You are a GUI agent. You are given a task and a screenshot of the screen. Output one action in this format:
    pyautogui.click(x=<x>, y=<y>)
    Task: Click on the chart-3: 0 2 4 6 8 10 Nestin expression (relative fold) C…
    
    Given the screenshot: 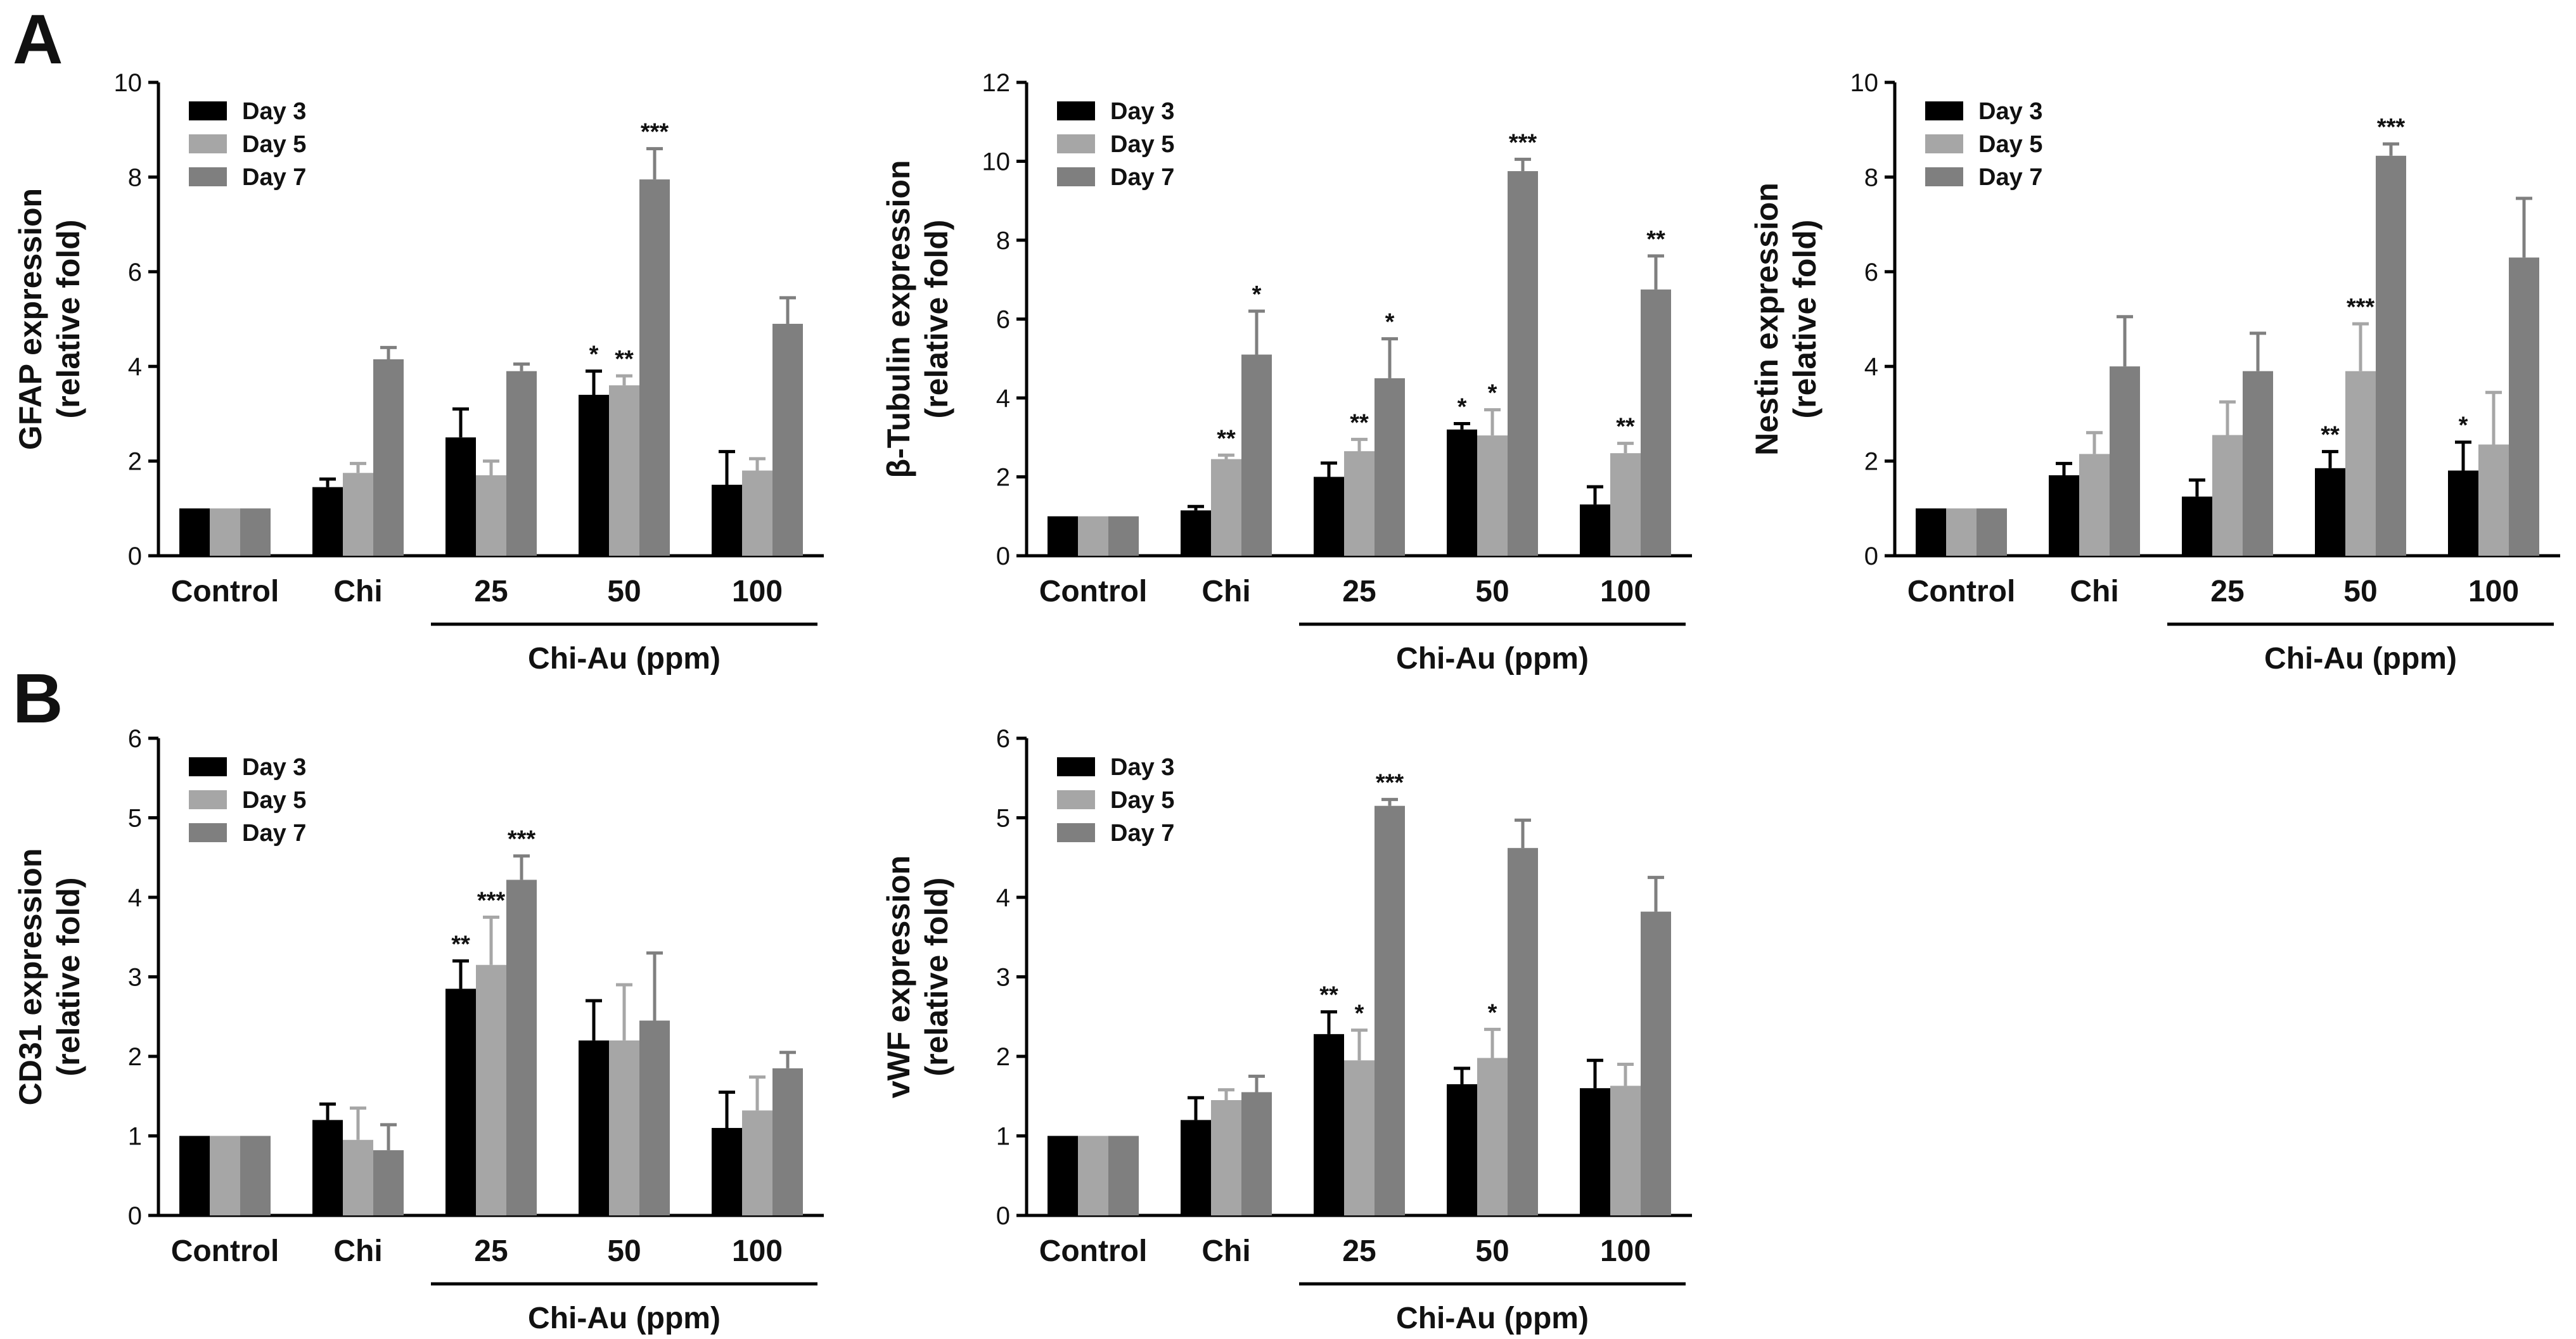 What is the action you would take?
    pyautogui.click(x=2154, y=372)
    